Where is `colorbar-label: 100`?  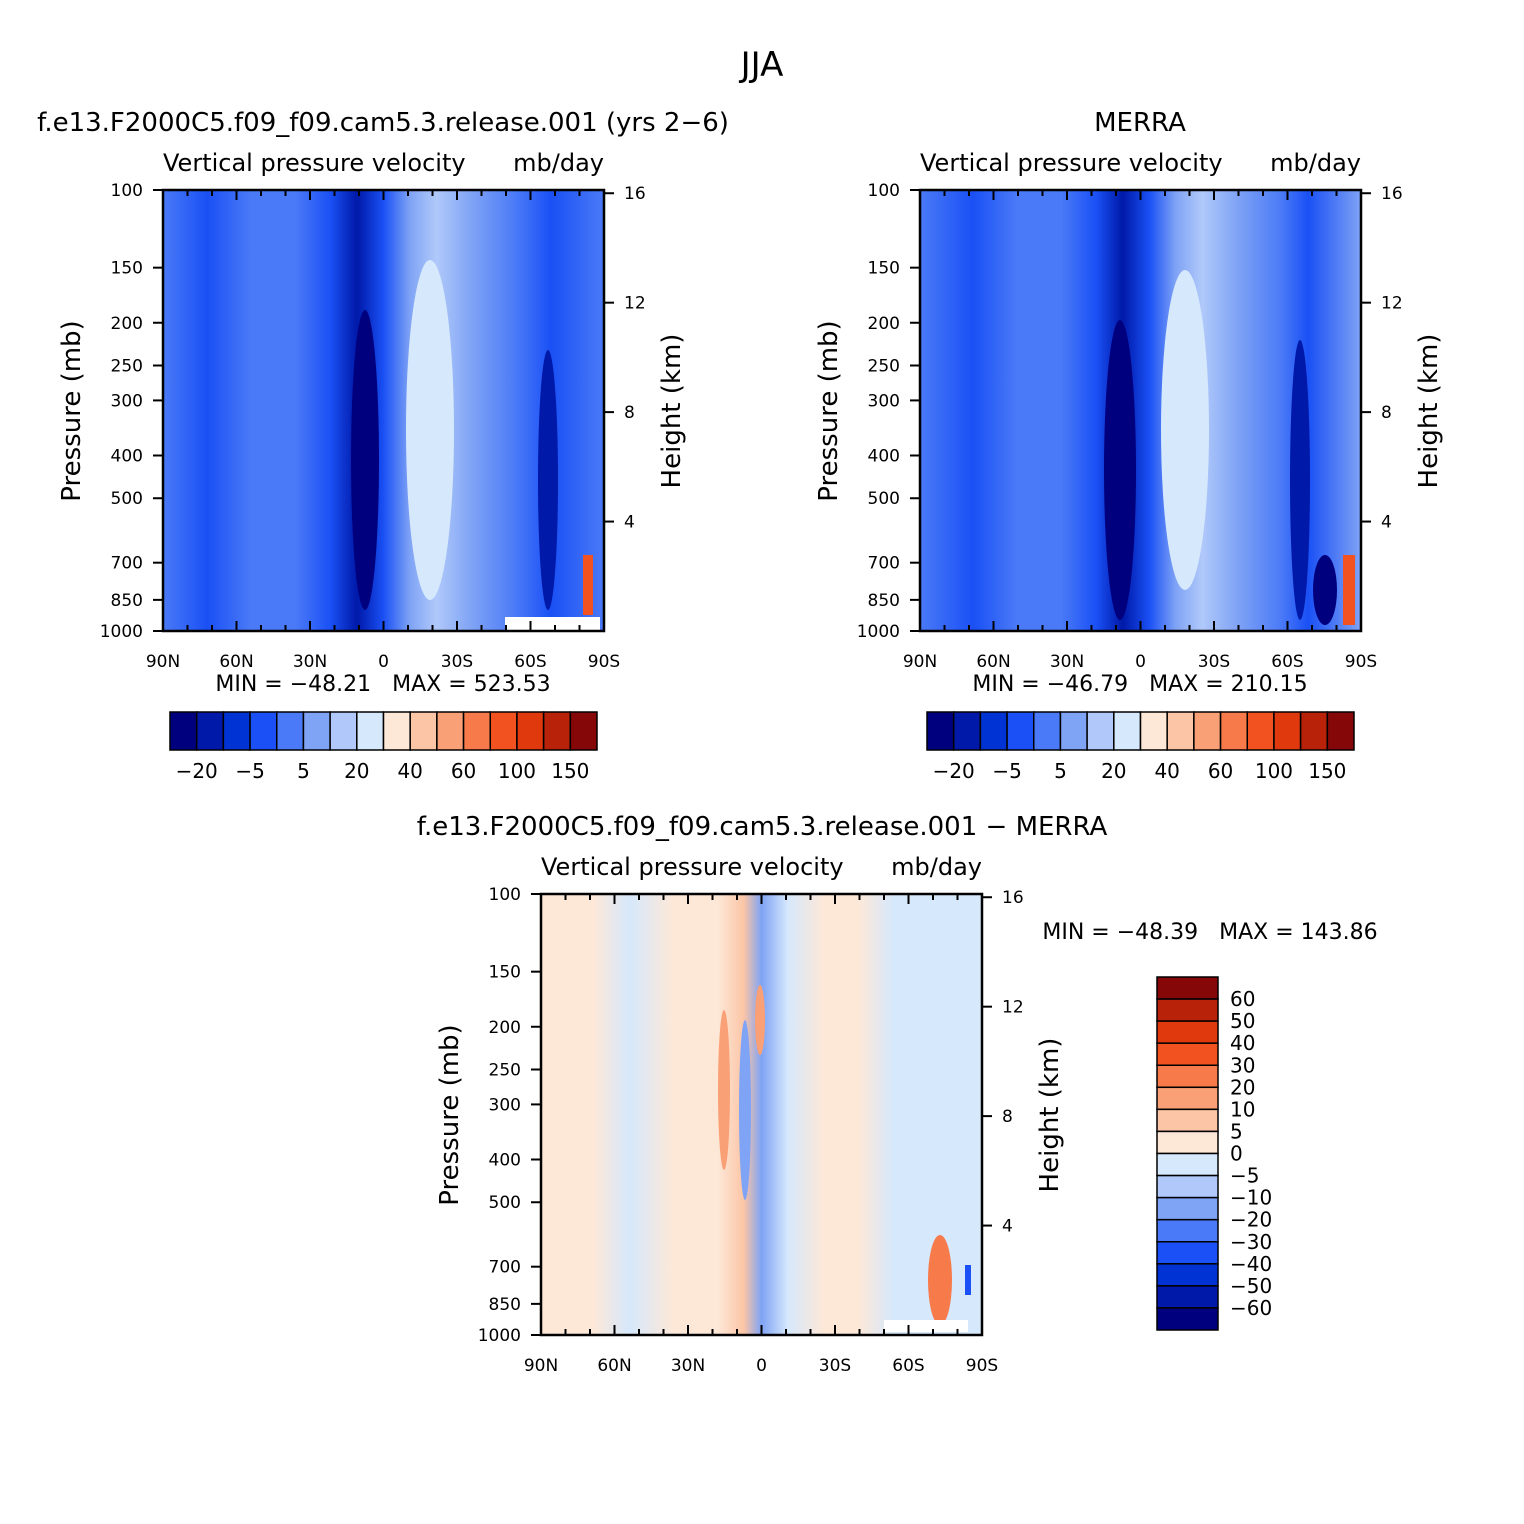 colorbar-label: 100 is located at coordinates (1274, 771).